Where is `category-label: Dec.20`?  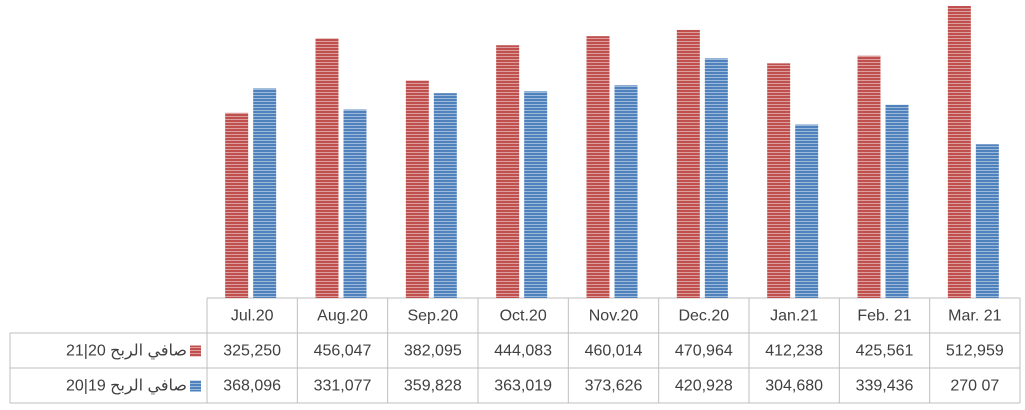 category-label: Dec.20 is located at coordinates (703, 316).